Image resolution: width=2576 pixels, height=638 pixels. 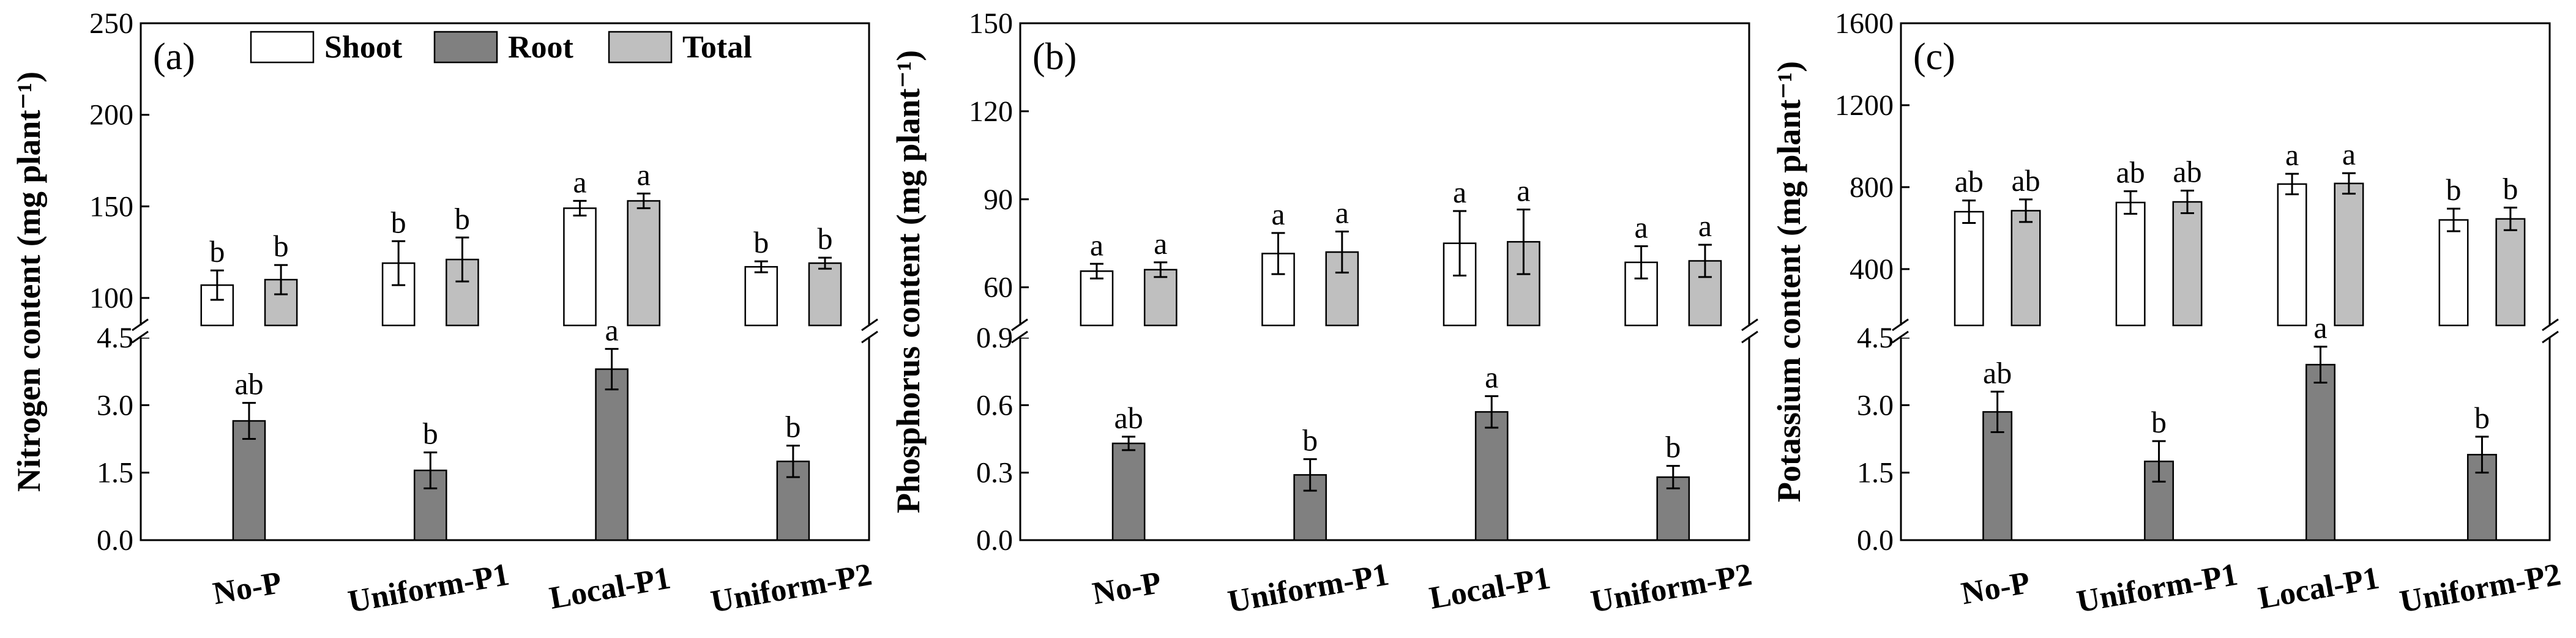 I want to click on panel-label: (c), so click(x=1934, y=57).